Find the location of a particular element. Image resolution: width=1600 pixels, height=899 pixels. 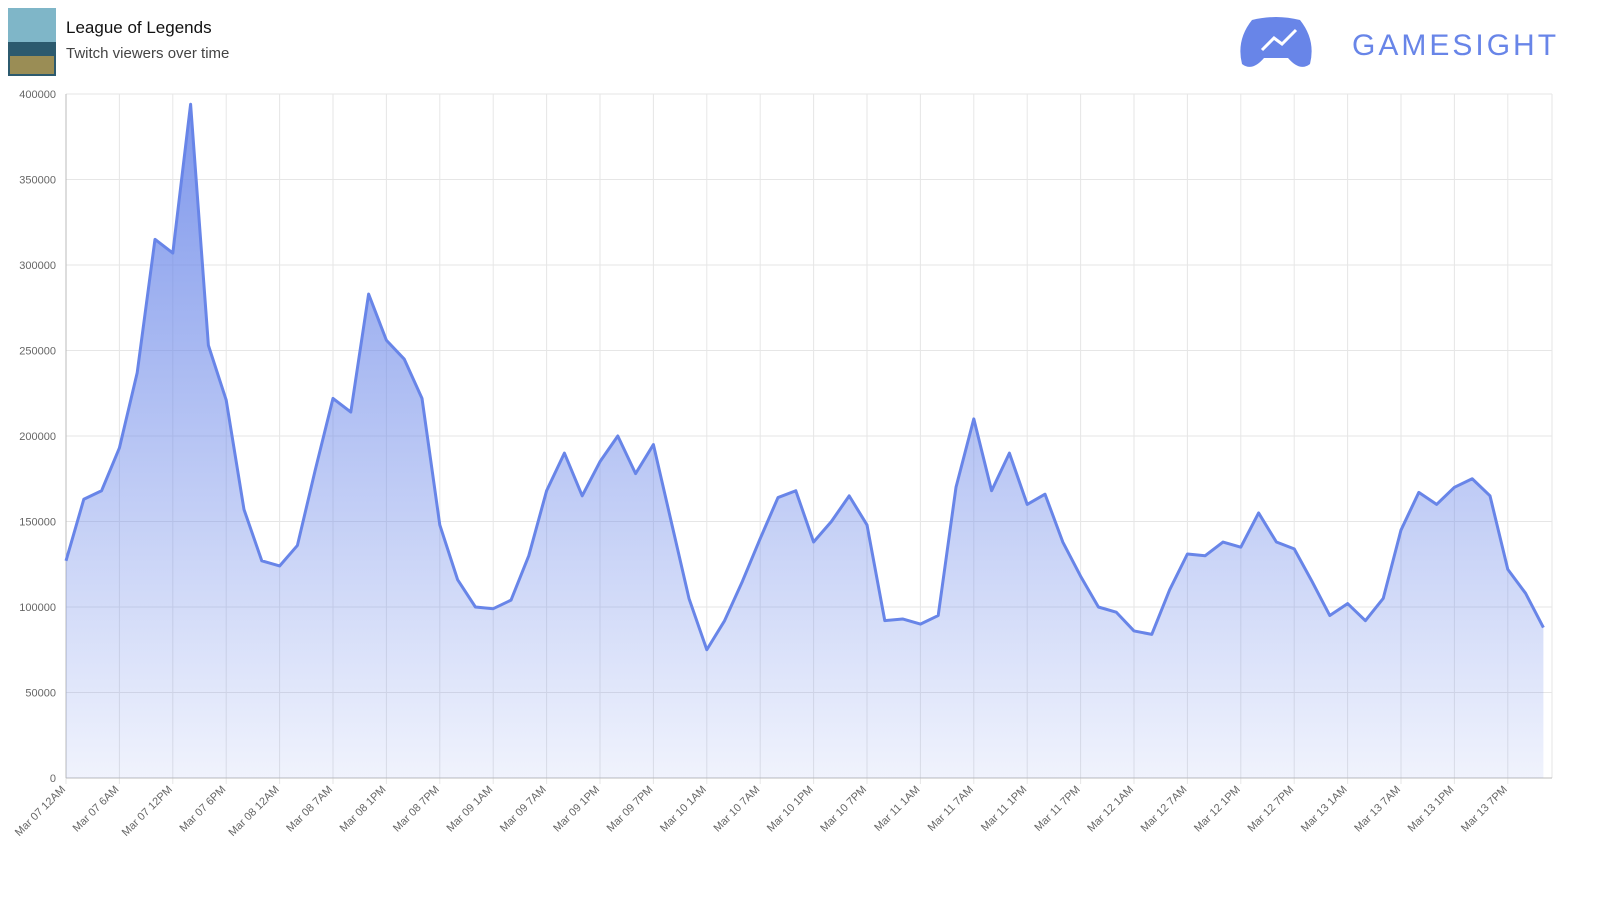

x-tick-label: Mar 12 7AM is located at coordinates (1164, 809).